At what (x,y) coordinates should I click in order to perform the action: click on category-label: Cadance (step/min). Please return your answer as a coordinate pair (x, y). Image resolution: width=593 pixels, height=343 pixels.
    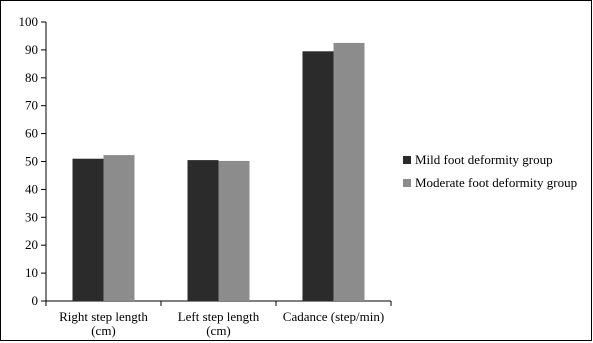
    Looking at the image, I should click on (333, 316).